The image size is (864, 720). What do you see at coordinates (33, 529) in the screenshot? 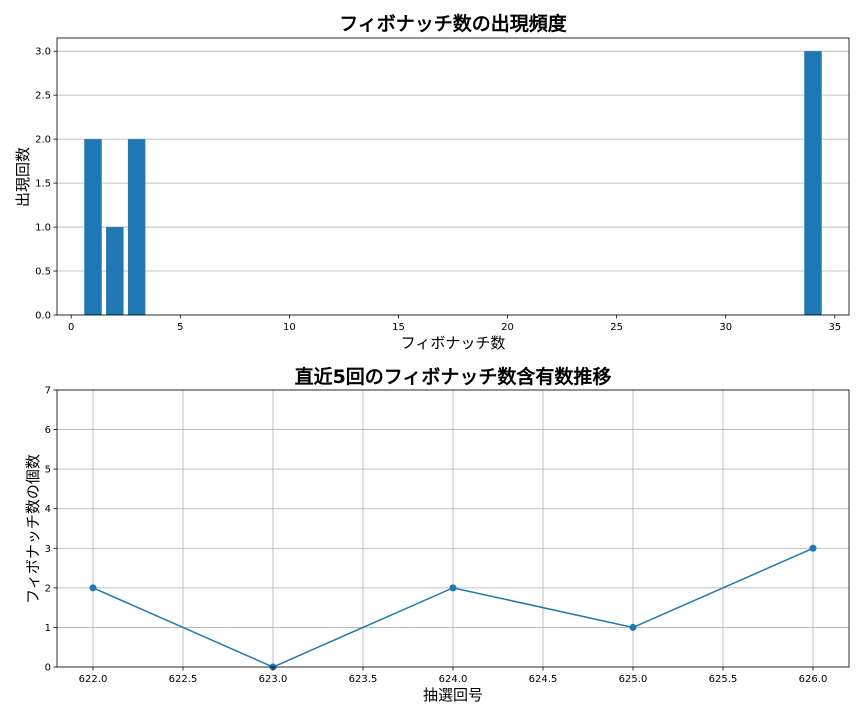
I see `chart2-ylabel: フィボナッチ数の個数` at bounding box center [33, 529].